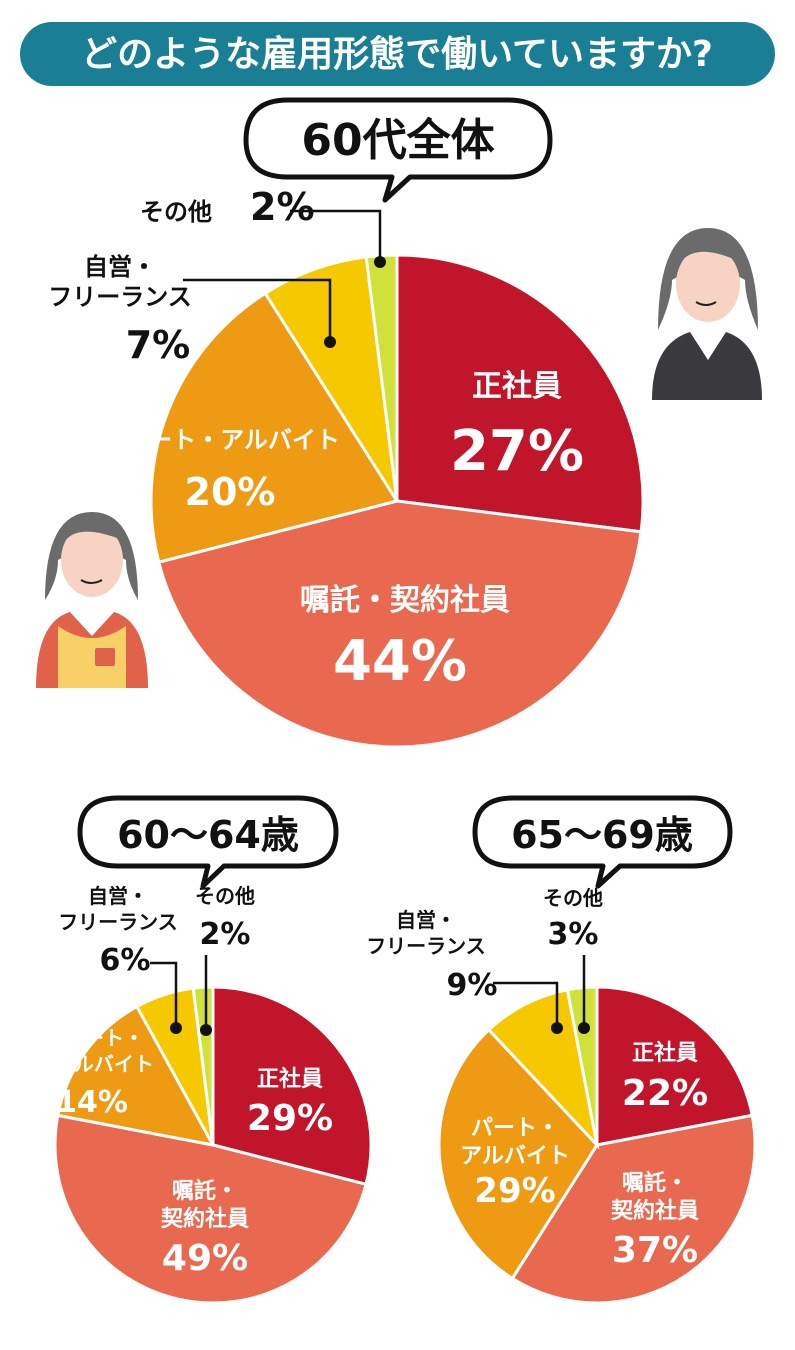 The height and width of the screenshot is (1350, 795). I want to click on chart-title-6064: 60～64歳, so click(208, 835).